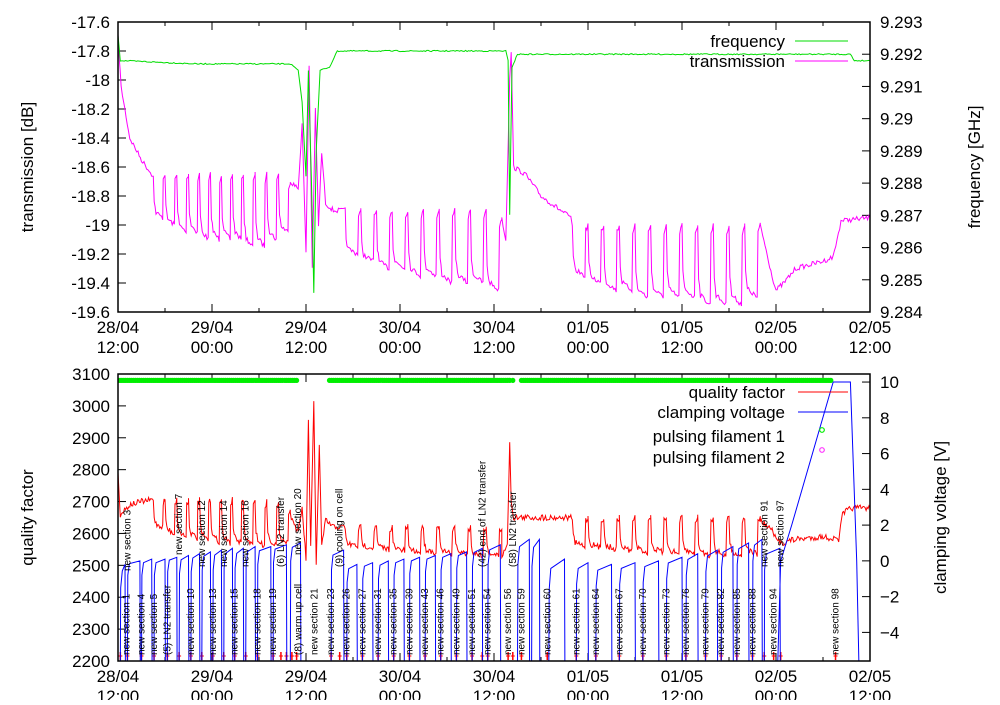 Image resolution: width=1000 pixels, height=705 pixels. Describe the element at coordinates (118, 327) in the screenshot. I see `x-tick-label-date: 28/04` at that location.